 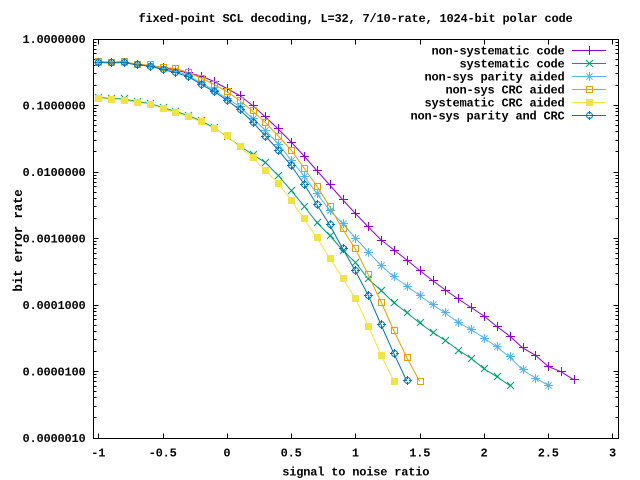 I want to click on svg-text: bit error rate, so click(x=19, y=240).